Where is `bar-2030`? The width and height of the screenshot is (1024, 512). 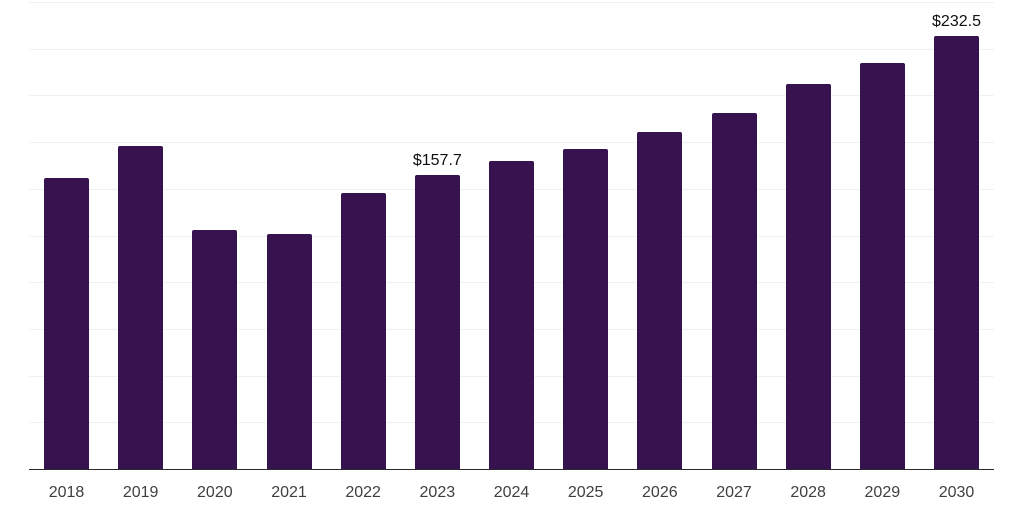
bar-2030 is located at coordinates (956, 252).